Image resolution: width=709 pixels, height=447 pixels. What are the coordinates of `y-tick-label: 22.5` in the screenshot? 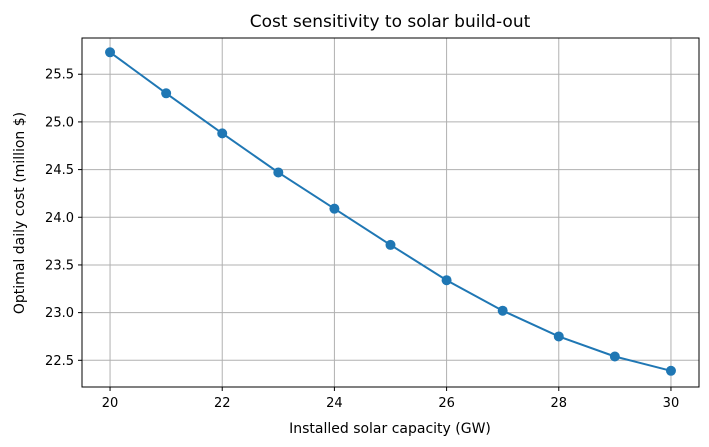 It's located at (59, 361).